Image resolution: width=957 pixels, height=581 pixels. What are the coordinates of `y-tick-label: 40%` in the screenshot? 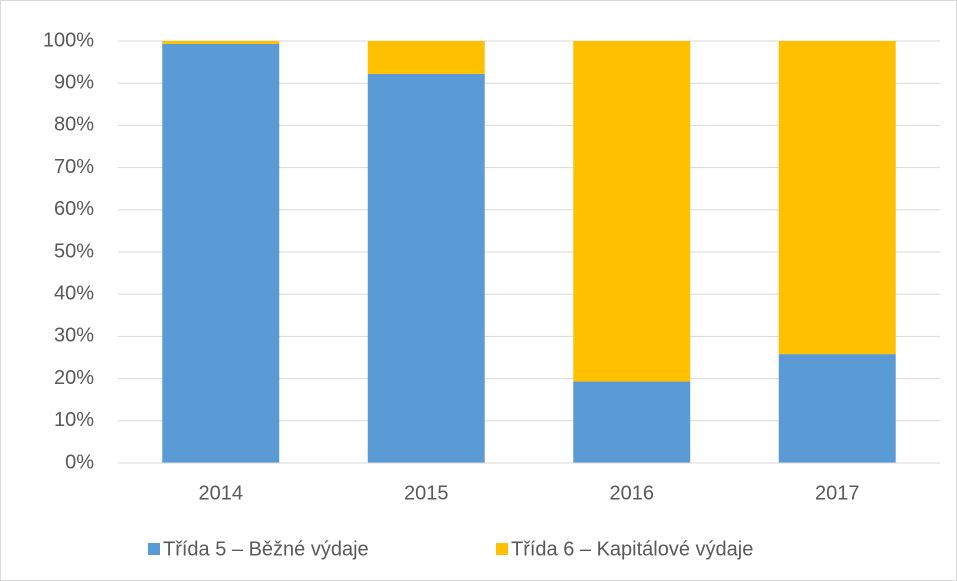 It's located at (74, 293).